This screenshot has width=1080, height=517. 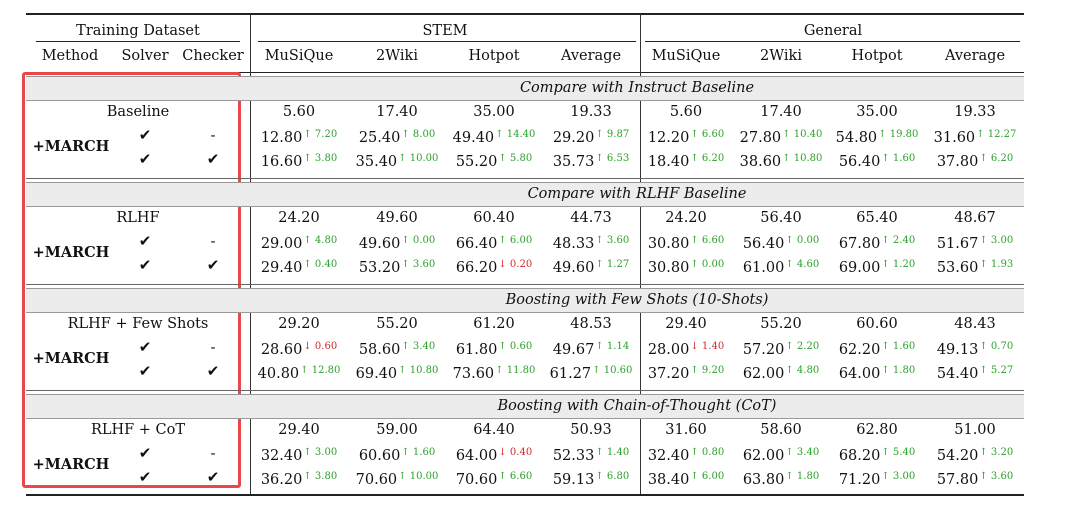 I want to click on delta-up: ↑ 6.00, so click(x=515, y=240).